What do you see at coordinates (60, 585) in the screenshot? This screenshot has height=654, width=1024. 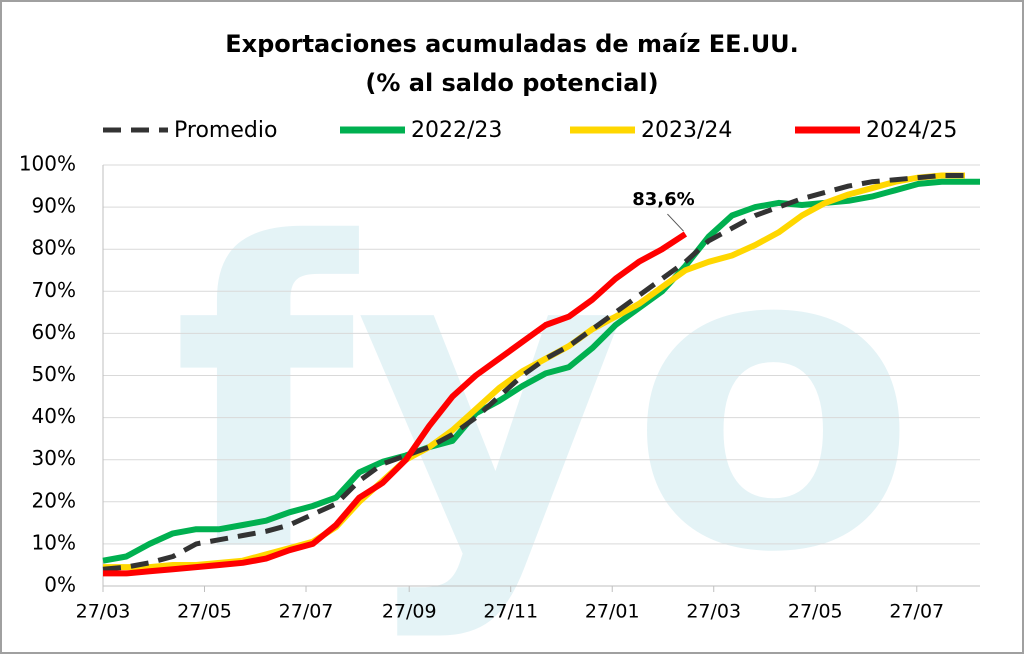 I see `y-tick-label: 0%` at bounding box center [60, 585].